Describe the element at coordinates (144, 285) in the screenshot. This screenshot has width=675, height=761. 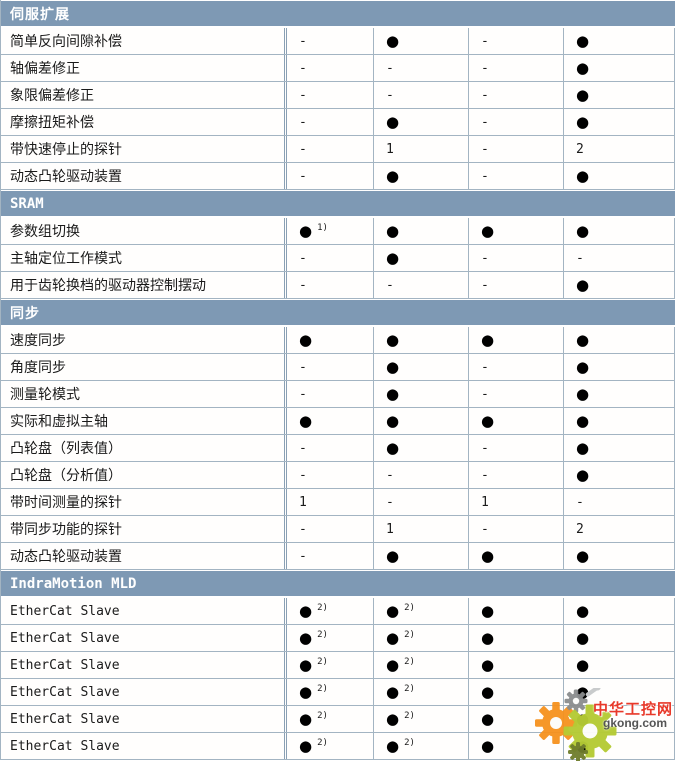
I see `feature-label: 用于齿轮换档的驱动器控制摆动` at that location.